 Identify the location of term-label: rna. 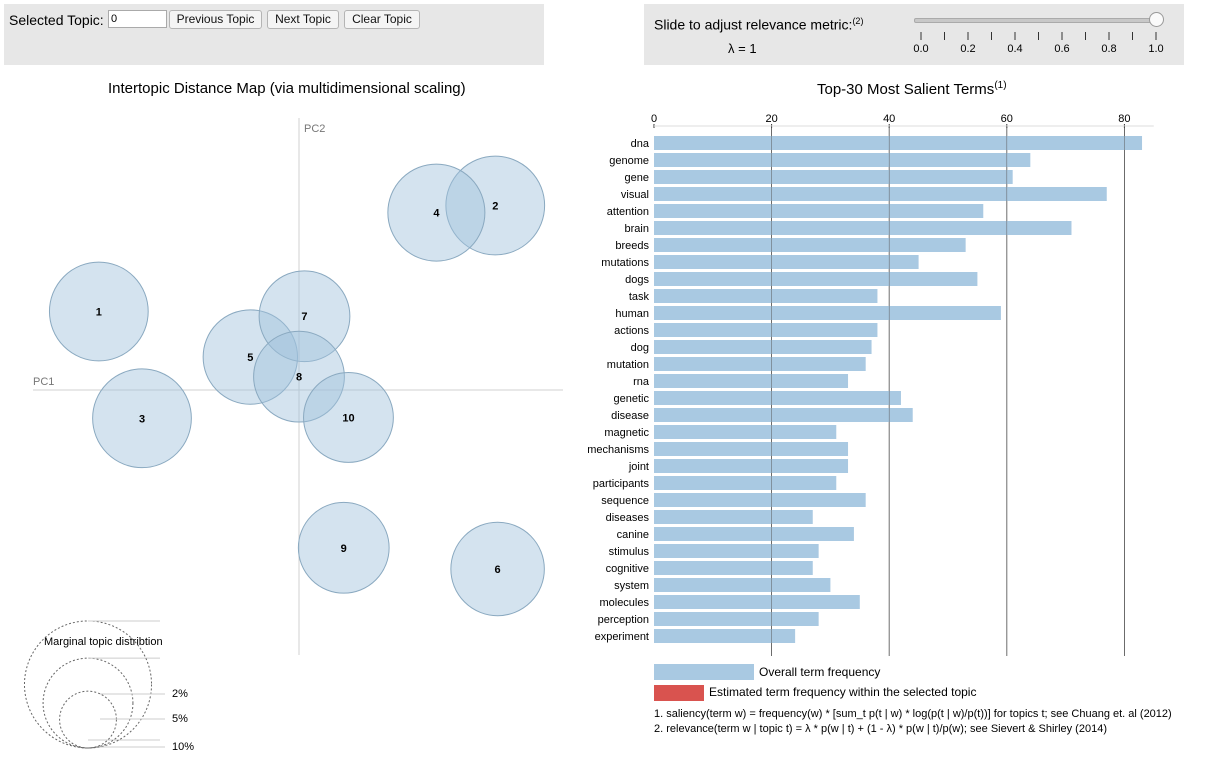
(641, 382).